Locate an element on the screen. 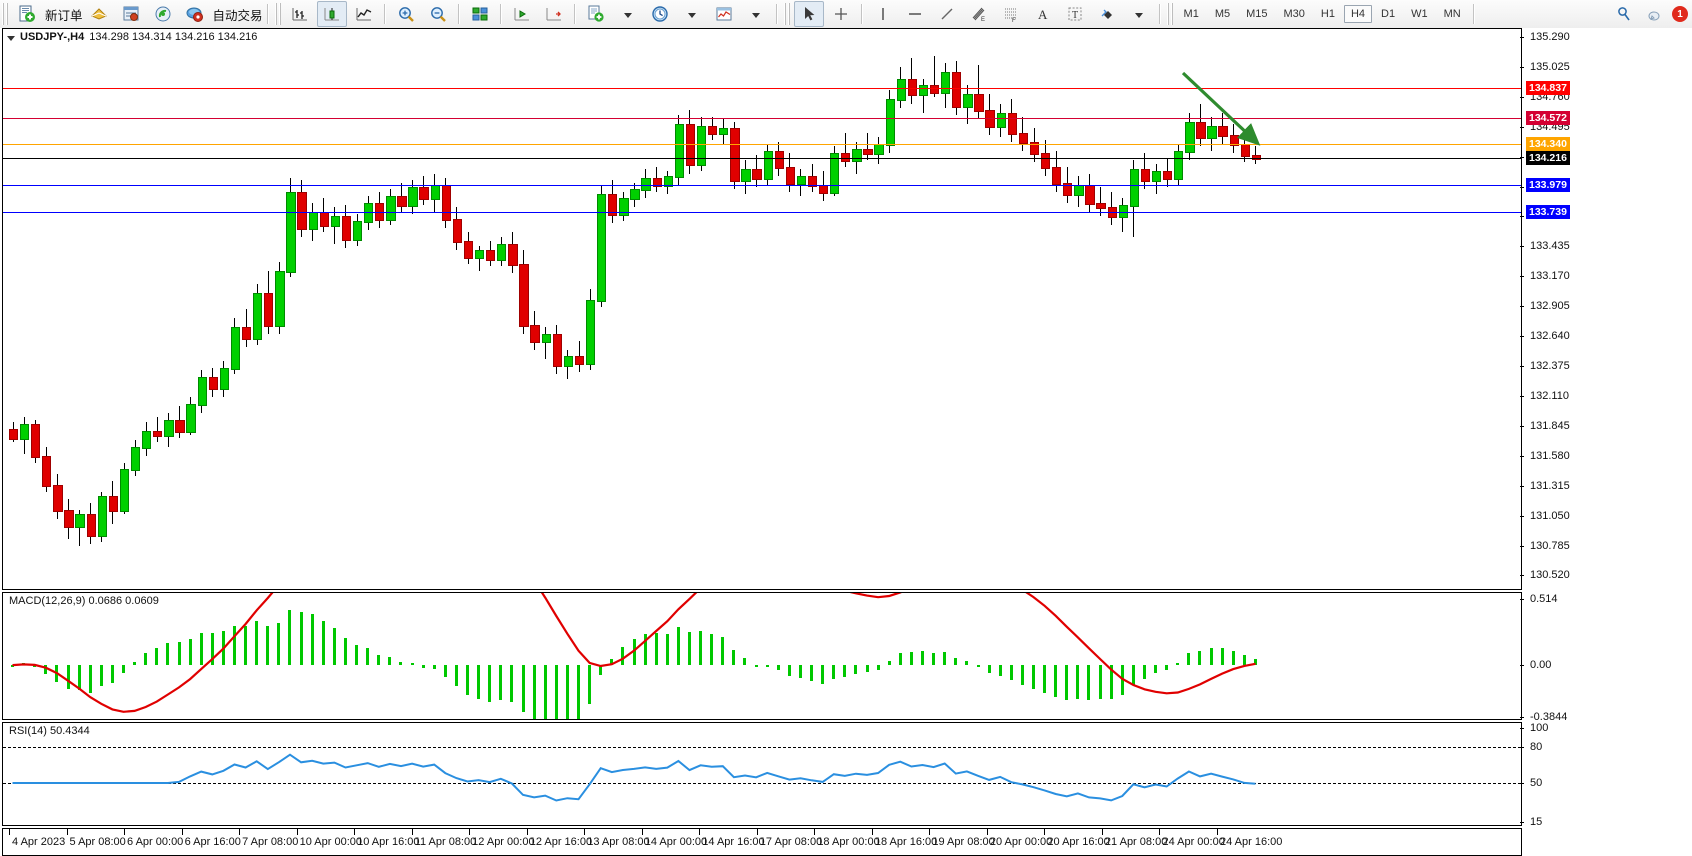 This screenshot has width=1692, height=856. price-level-line-134.572 is located at coordinates (762, 118).